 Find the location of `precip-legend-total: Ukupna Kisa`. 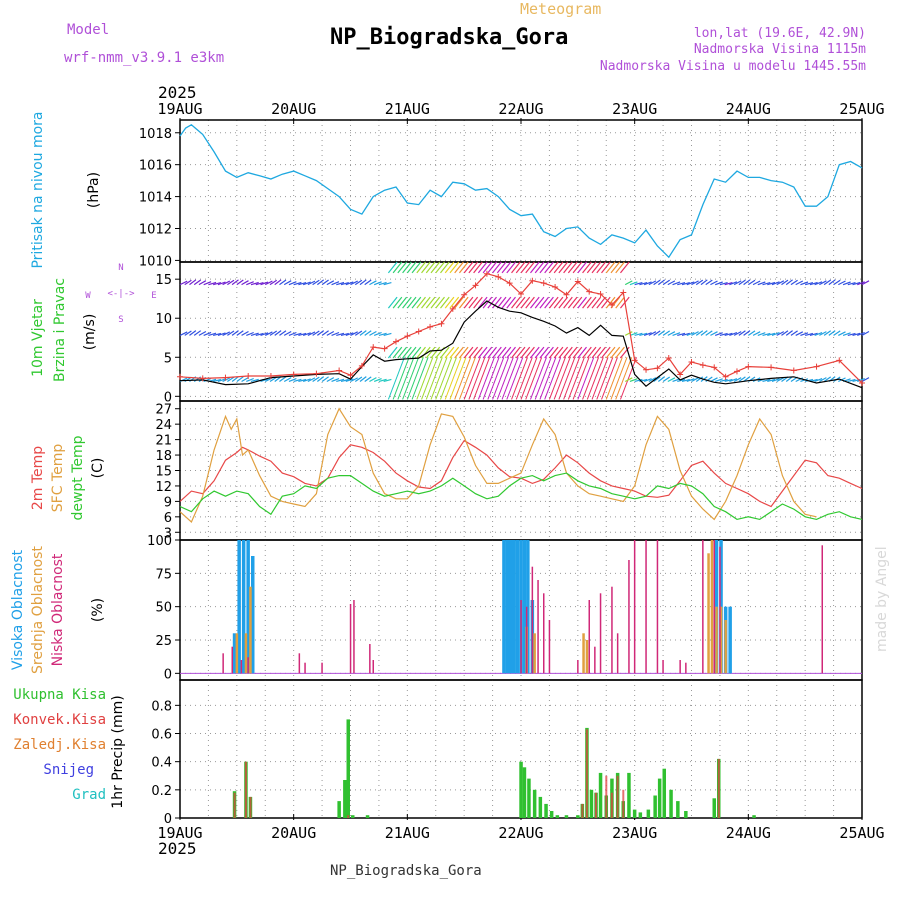

precip-legend-total: Ukupna Kisa is located at coordinates (59, 695).